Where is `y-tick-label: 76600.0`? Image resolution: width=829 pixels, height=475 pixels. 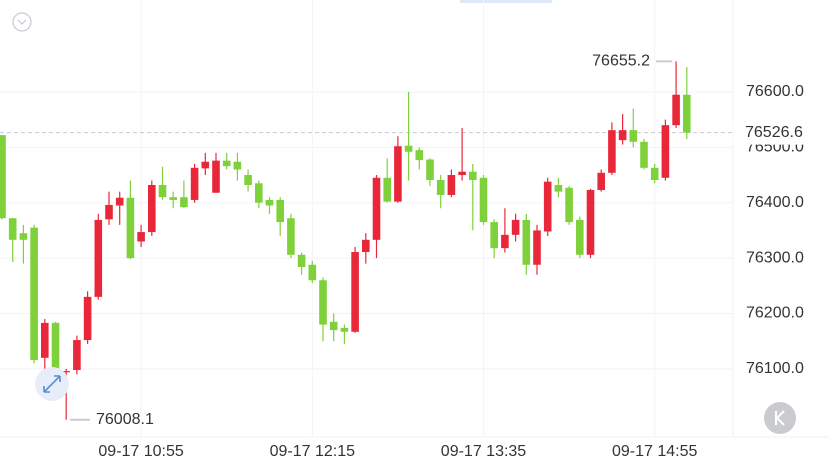
y-tick-label: 76600.0 is located at coordinates (775, 91).